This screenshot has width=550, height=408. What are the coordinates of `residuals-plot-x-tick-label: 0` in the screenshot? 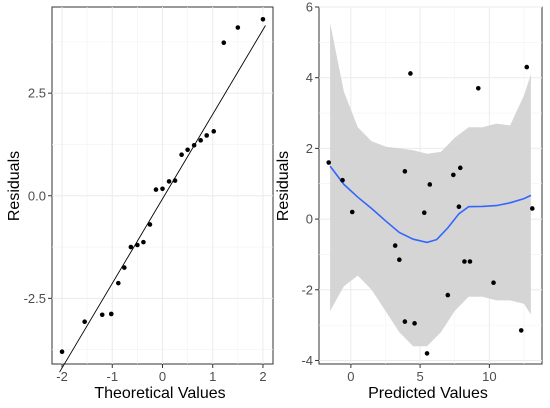 It's located at (350, 376).